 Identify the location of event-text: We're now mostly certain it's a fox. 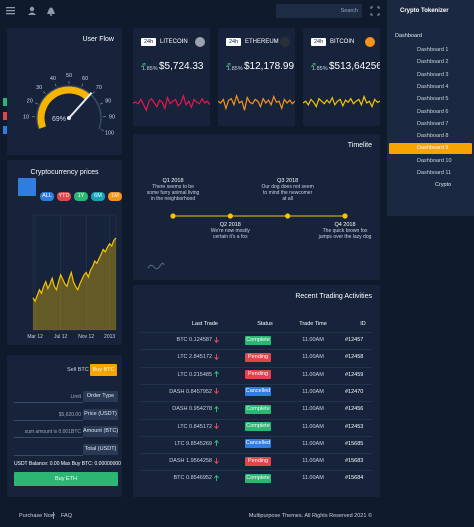
(230, 234).